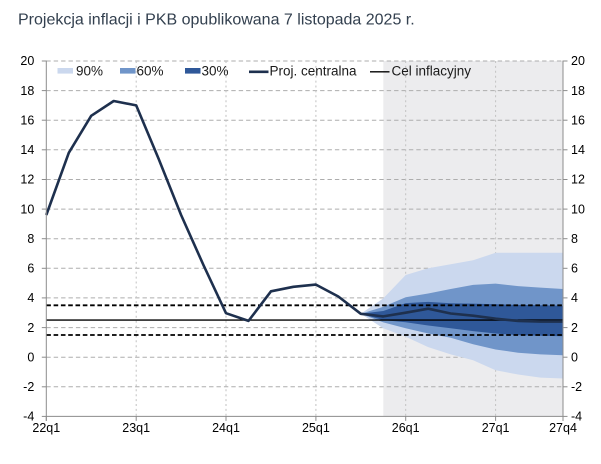 Image resolution: width=601 pixels, height=464 pixels. What do you see at coordinates (316, 428) in the screenshot?
I see `svg-text: 25q1` at bounding box center [316, 428].